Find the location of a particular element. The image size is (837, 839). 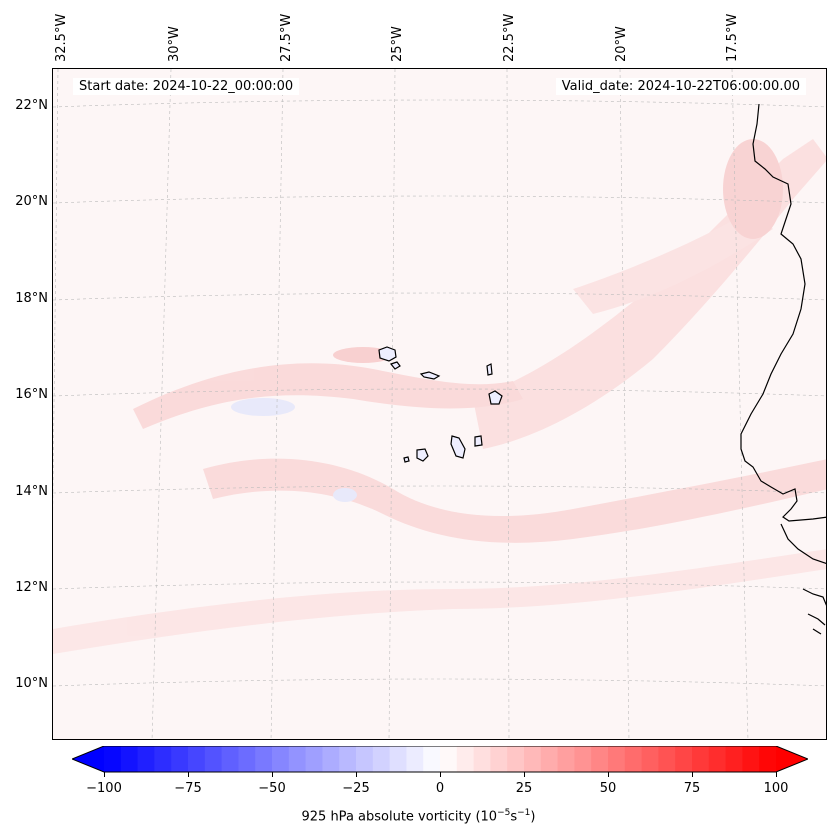

latitude-label: 16°N is located at coordinates (31, 394).